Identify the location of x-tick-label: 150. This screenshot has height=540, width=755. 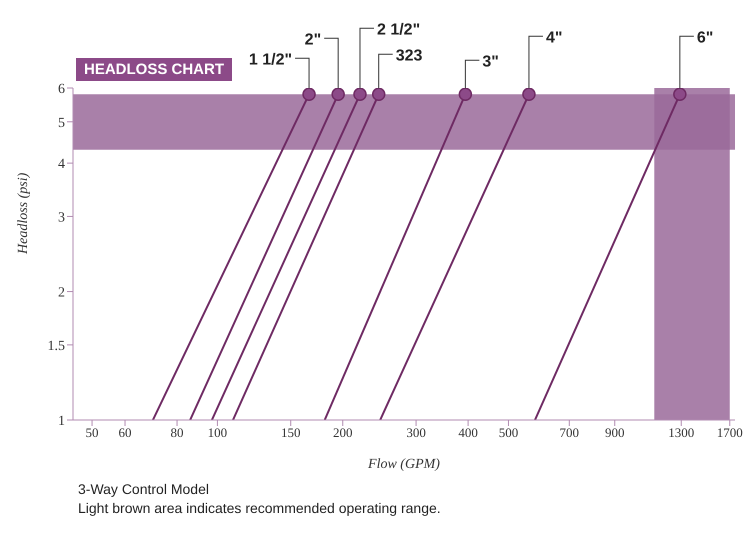
(290, 432).